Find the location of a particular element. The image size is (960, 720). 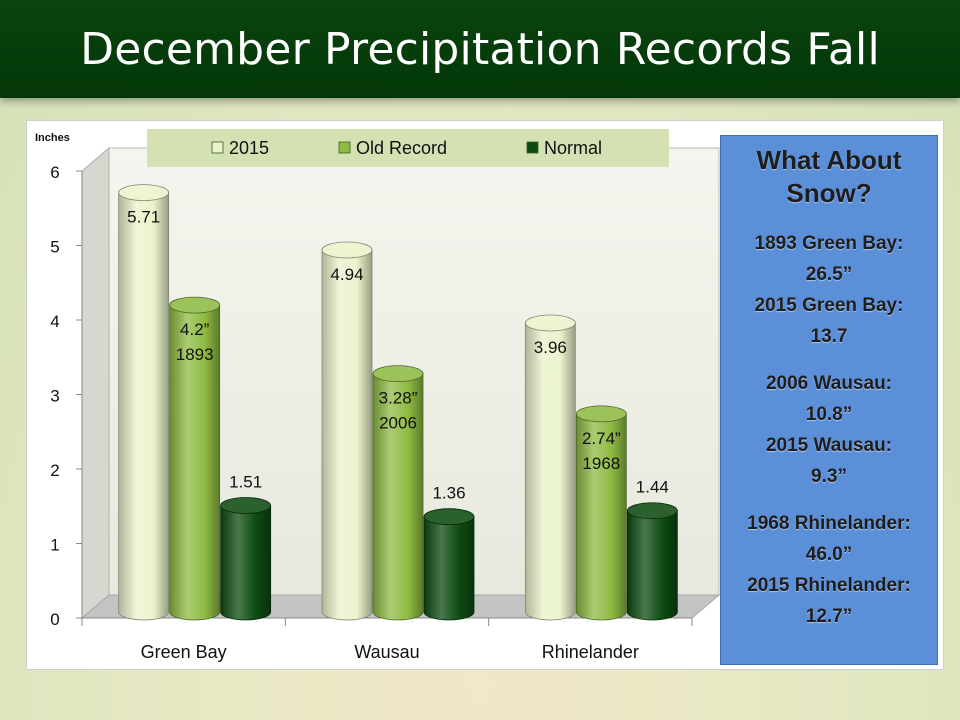

data-label: 3.28” is located at coordinates (398, 398).